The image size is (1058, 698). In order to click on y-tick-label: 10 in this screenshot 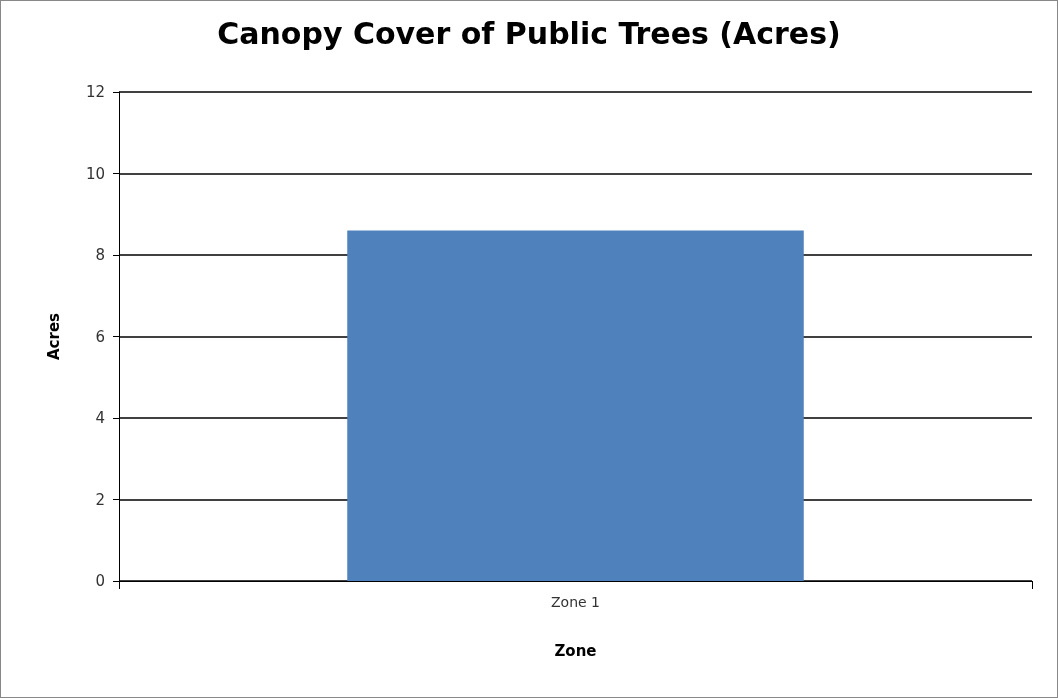, I will do `click(95, 173)`.